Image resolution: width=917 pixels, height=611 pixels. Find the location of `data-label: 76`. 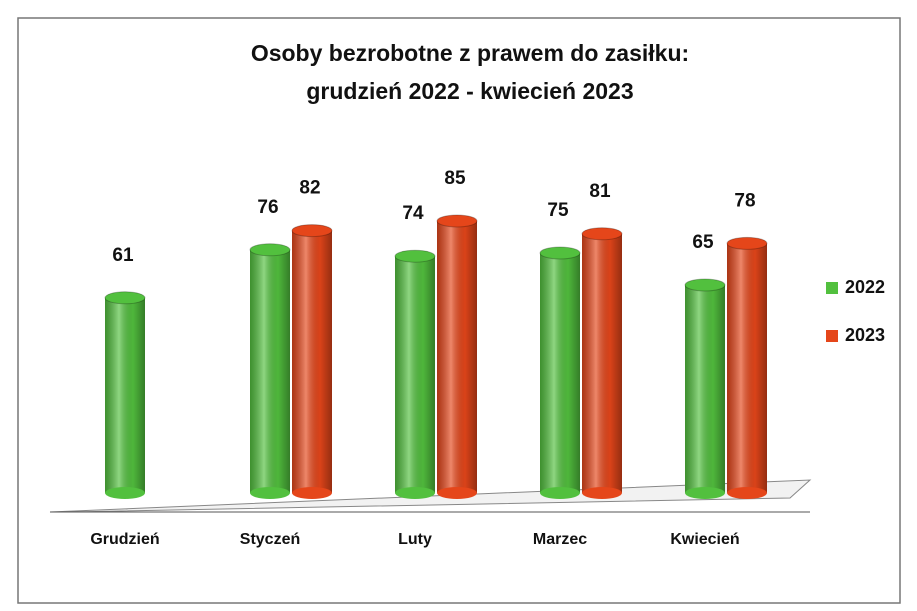

data-label: 76 is located at coordinates (267, 207).